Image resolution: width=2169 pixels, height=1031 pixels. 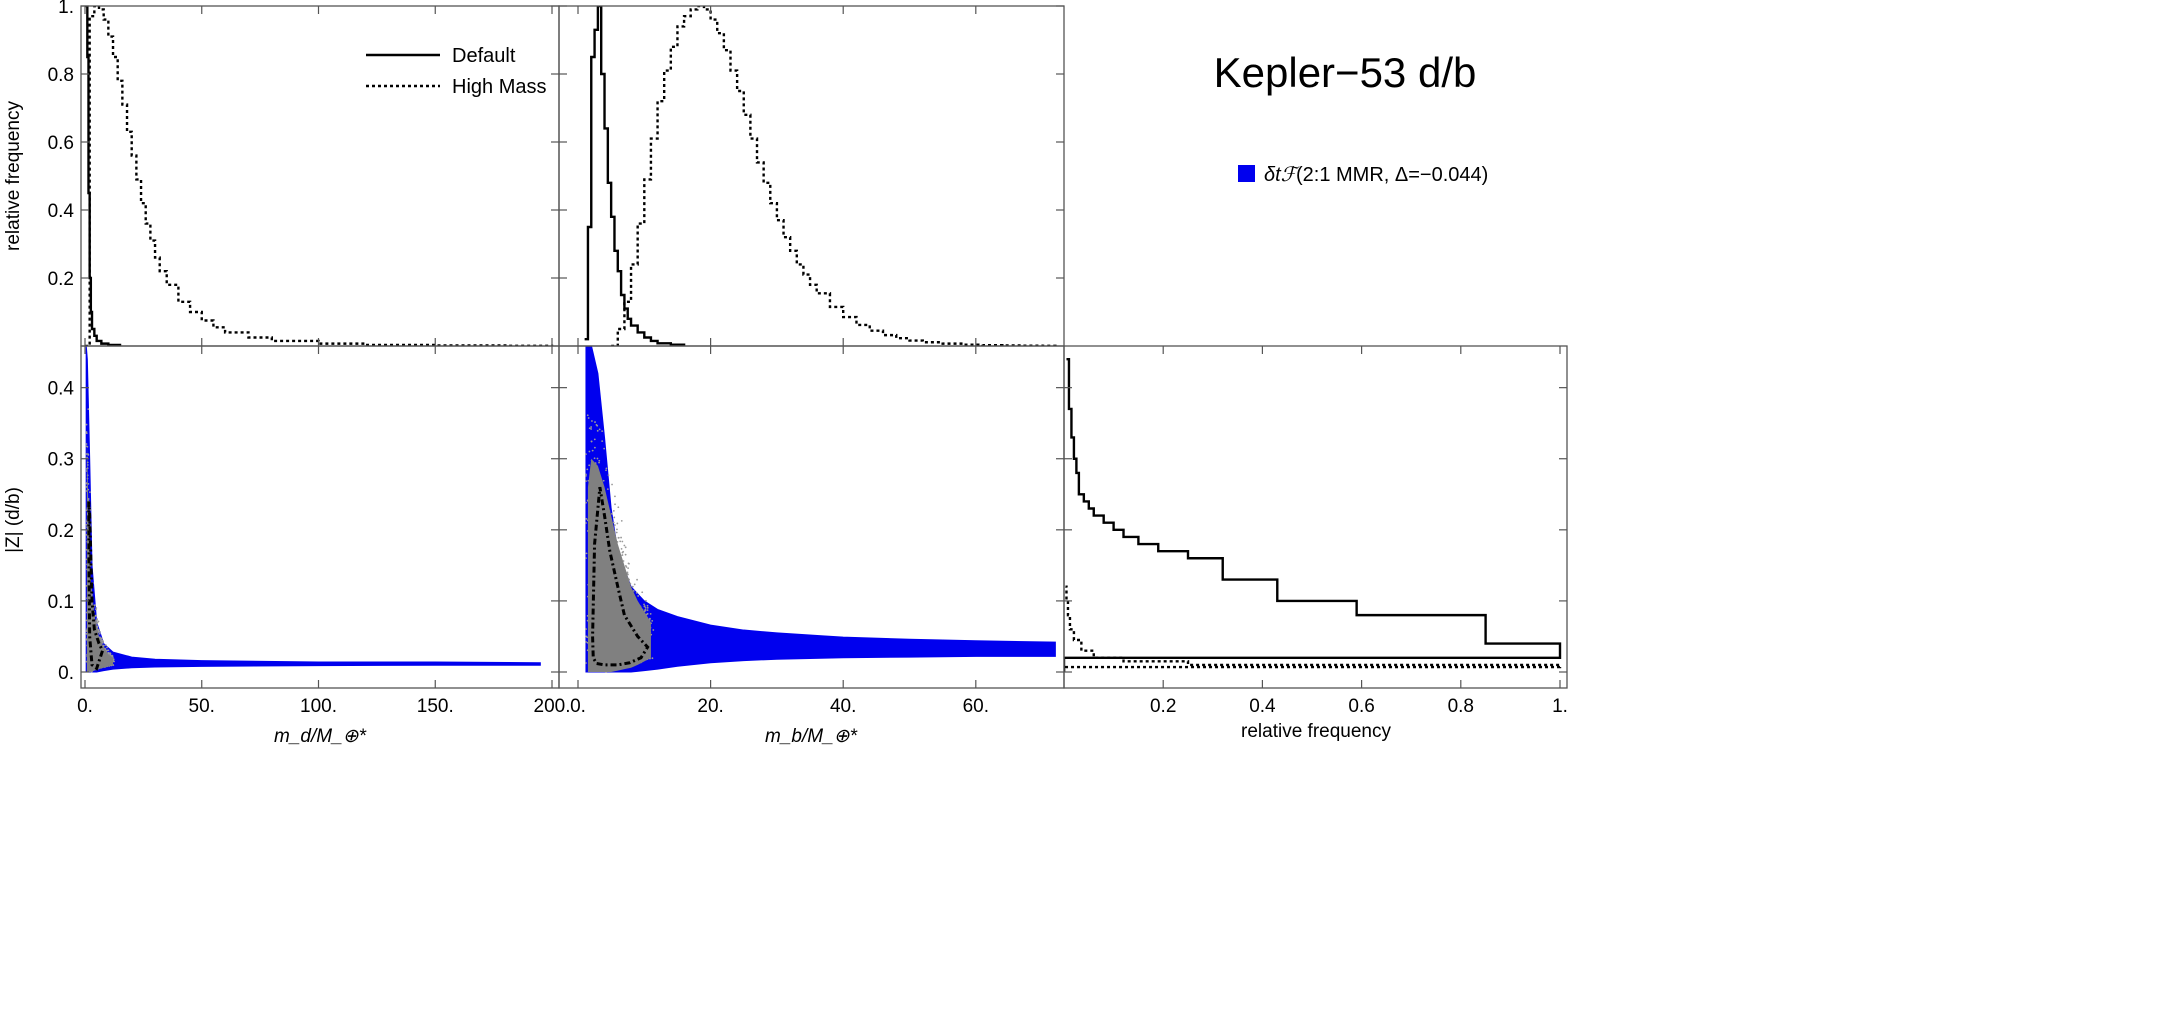 What do you see at coordinates (1392, 175) in the screenshot?
I see `legend-scatter-label: (2:1 MMR, Δ=−0.044)` at bounding box center [1392, 175].